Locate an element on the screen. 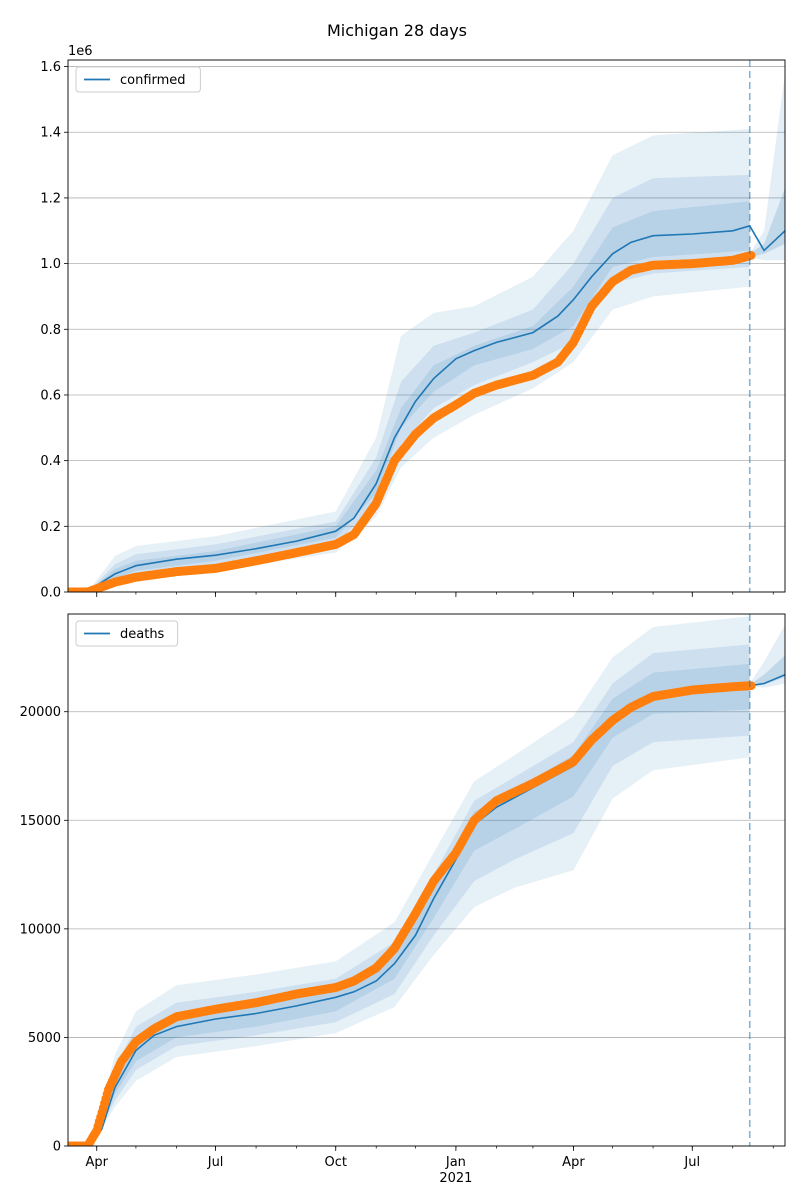 The image size is (800, 1200). y-tick-label: 0 is located at coordinates (57, 1147).